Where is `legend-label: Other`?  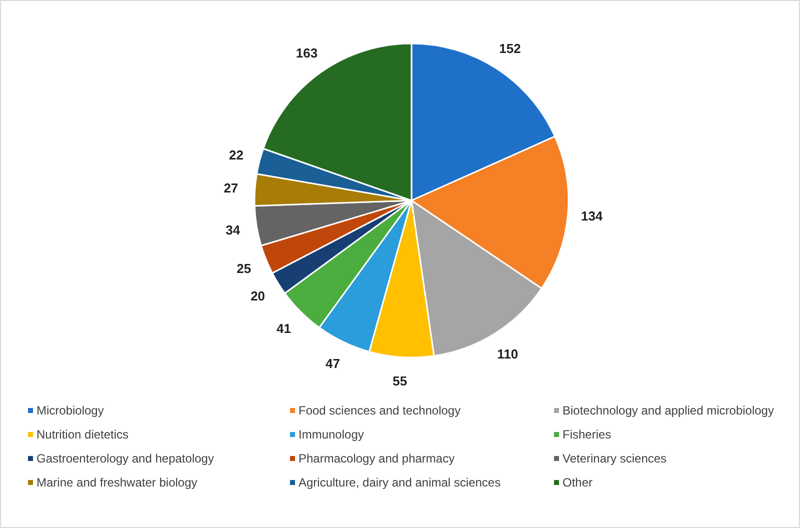
legend-label: Other is located at coordinates (577, 483).